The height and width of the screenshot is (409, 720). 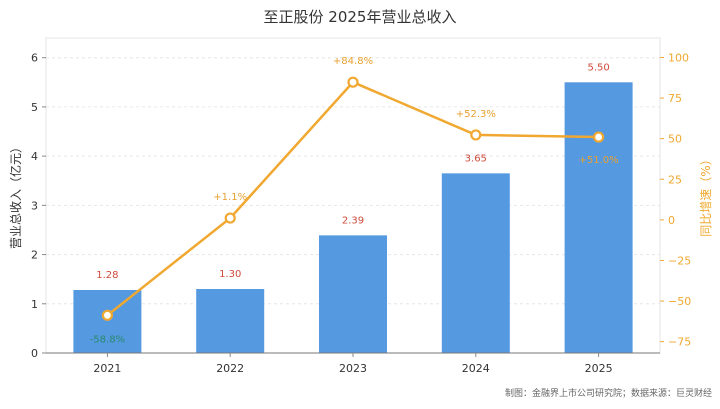 I want to click on y2-tick-label: 50, so click(x=675, y=139).